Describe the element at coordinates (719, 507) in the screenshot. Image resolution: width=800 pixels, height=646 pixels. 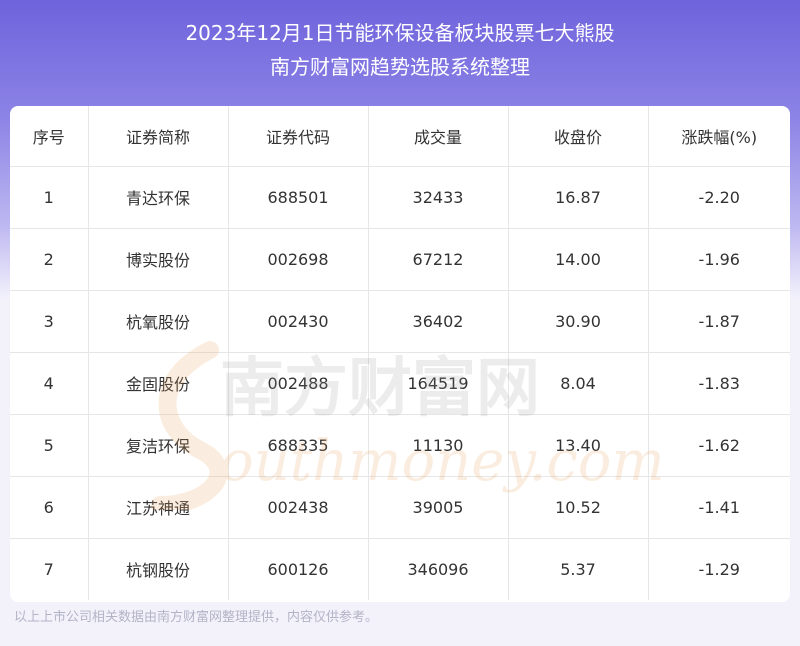
I see `cell-change: -1.41` at that location.